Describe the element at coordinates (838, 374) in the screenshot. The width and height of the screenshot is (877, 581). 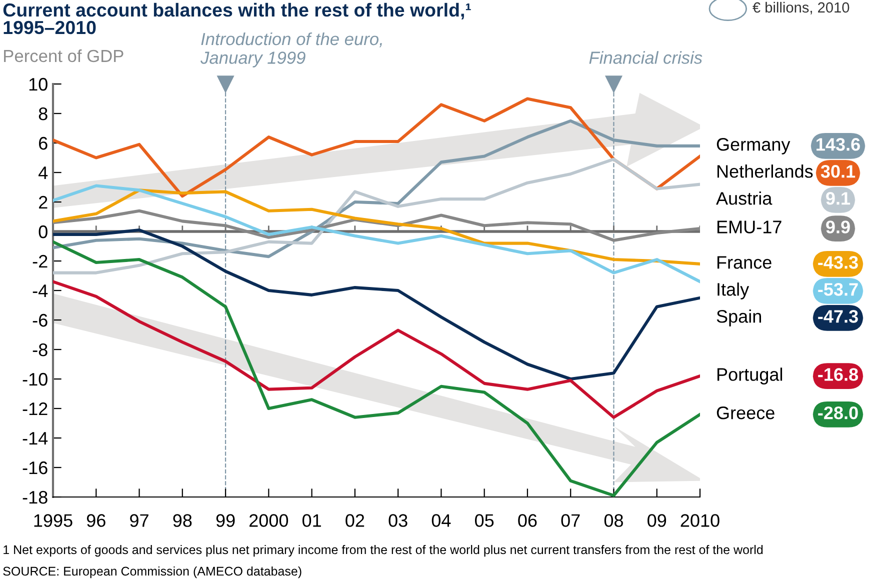
I see `text: -16.8` at that location.